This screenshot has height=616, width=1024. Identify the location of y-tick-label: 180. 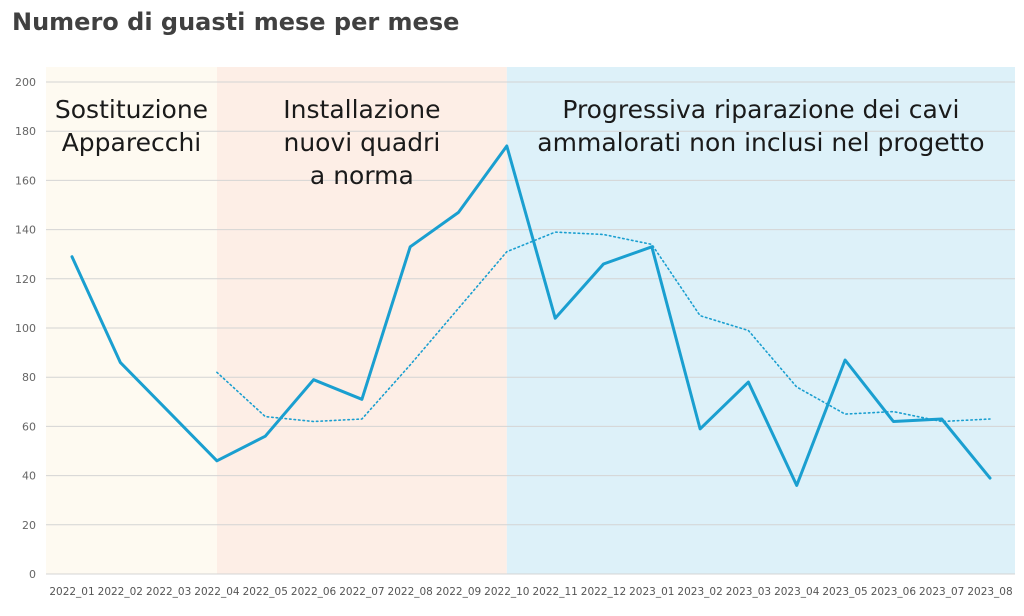
(25, 131).